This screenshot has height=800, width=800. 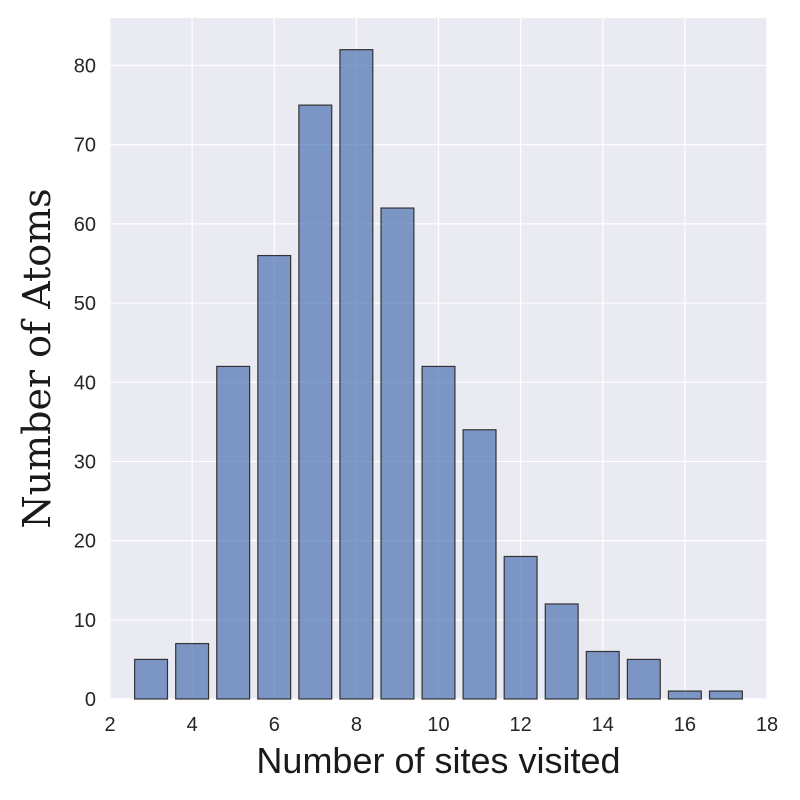 What do you see at coordinates (37, 358) in the screenshot?
I see `y-axis-label: Number of Atoms` at bounding box center [37, 358].